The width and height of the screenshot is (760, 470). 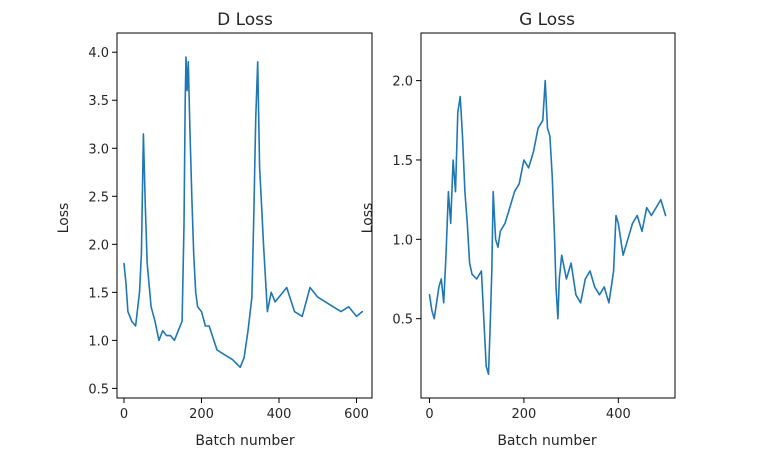 What do you see at coordinates (64, 218) in the screenshot?
I see `d-loss-ylabel: Loss` at bounding box center [64, 218].